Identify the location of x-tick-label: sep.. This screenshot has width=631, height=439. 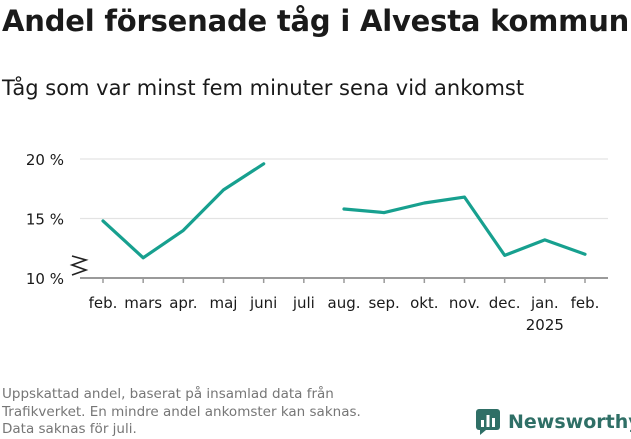
(383, 303).